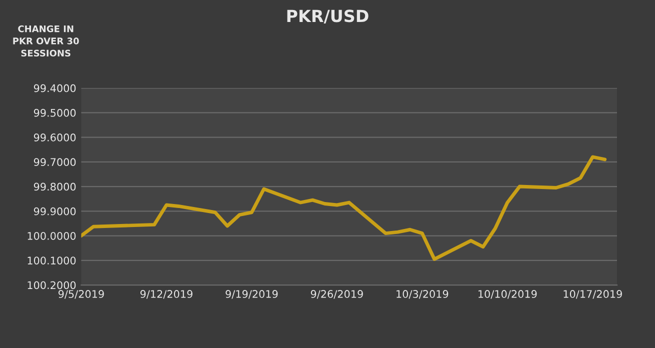 The width and height of the screenshot is (655, 348). I want to click on chart-title: PKR/USD, so click(327, 17).